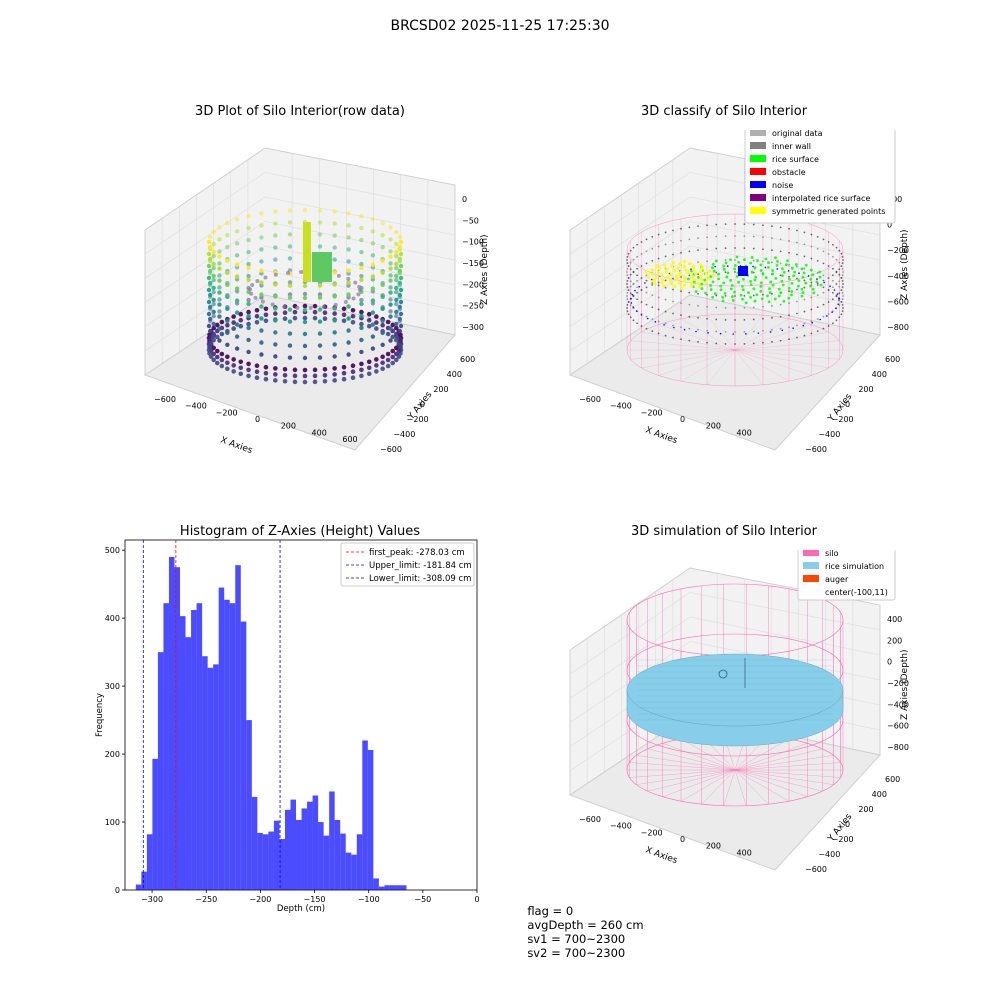 The height and width of the screenshot is (1000, 1000). What do you see at coordinates (550, 911) in the screenshot?
I see `flag-text: flag = 0` at bounding box center [550, 911].